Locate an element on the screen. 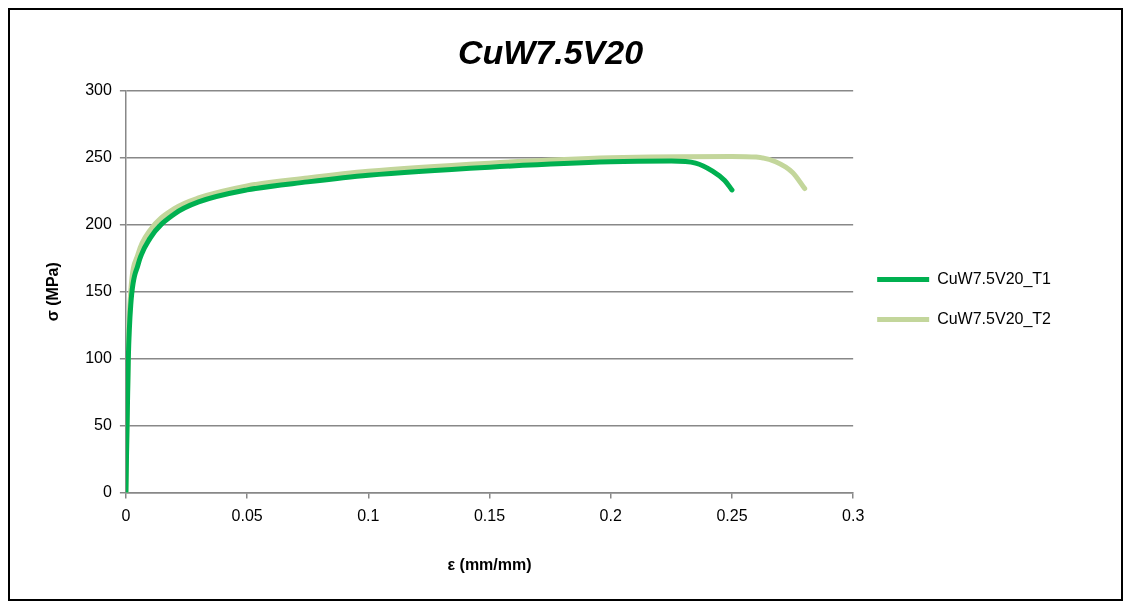  y-tick-label: 300 is located at coordinates (98, 90).